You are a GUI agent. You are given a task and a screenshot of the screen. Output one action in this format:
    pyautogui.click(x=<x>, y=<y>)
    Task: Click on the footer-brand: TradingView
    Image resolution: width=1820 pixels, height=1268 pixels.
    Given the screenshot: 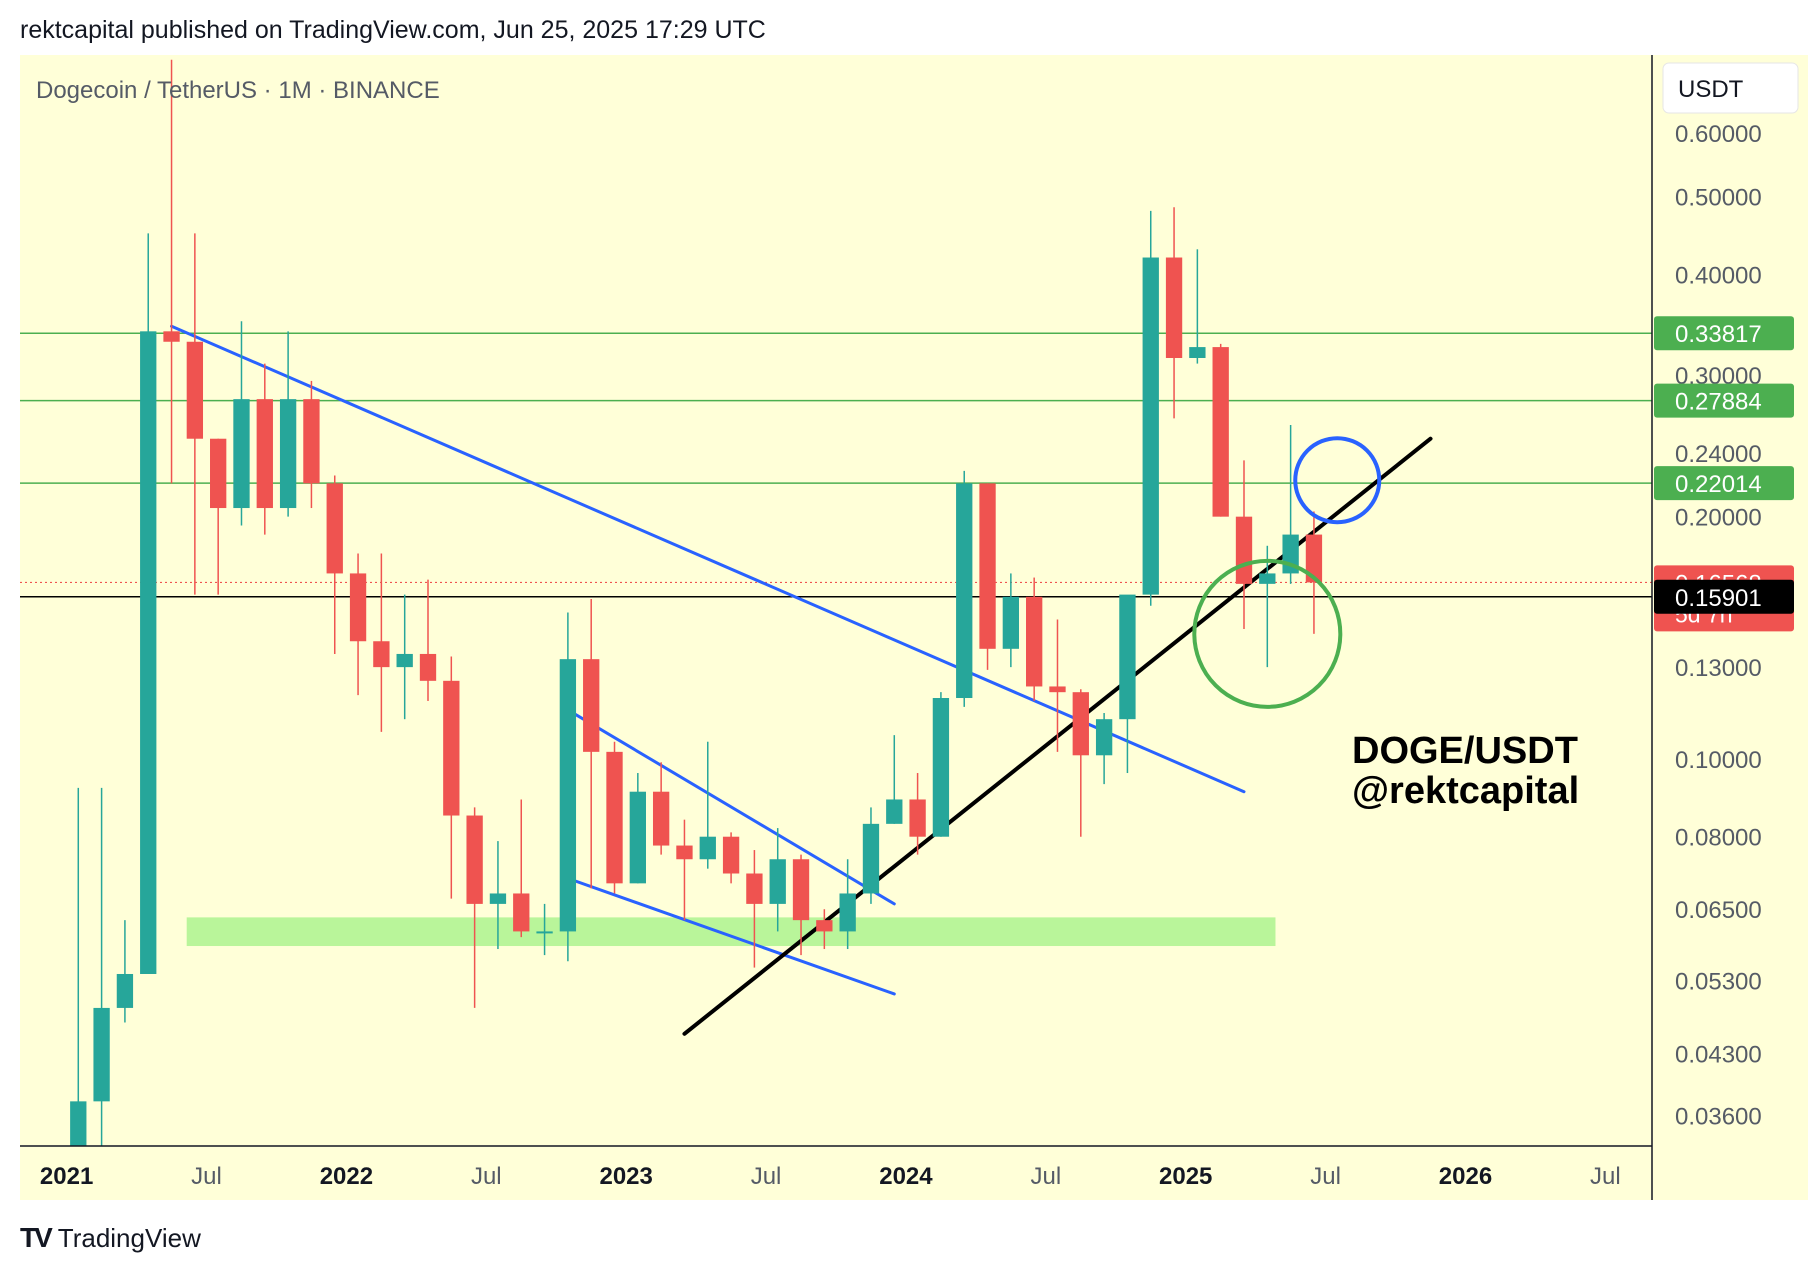 What is the action you would take?
    pyautogui.click(x=129, y=1237)
    